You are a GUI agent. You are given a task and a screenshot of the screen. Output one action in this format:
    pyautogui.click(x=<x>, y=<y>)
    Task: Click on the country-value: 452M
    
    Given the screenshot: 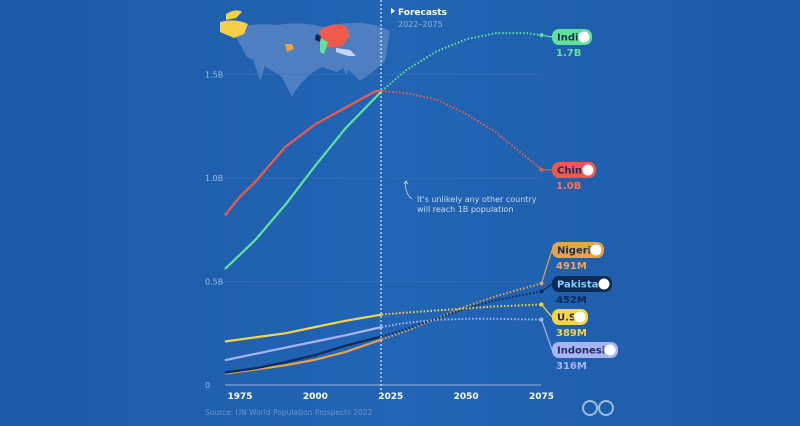 What is the action you would take?
    pyautogui.click(x=571, y=300)
    